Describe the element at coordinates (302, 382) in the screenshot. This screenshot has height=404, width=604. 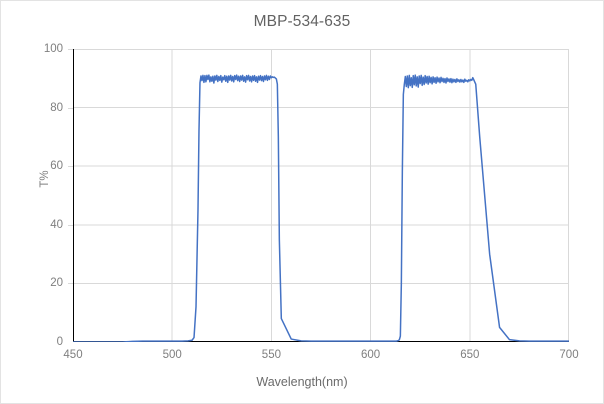
I see `x-axis-title: Wavelength(nm)` at that location.